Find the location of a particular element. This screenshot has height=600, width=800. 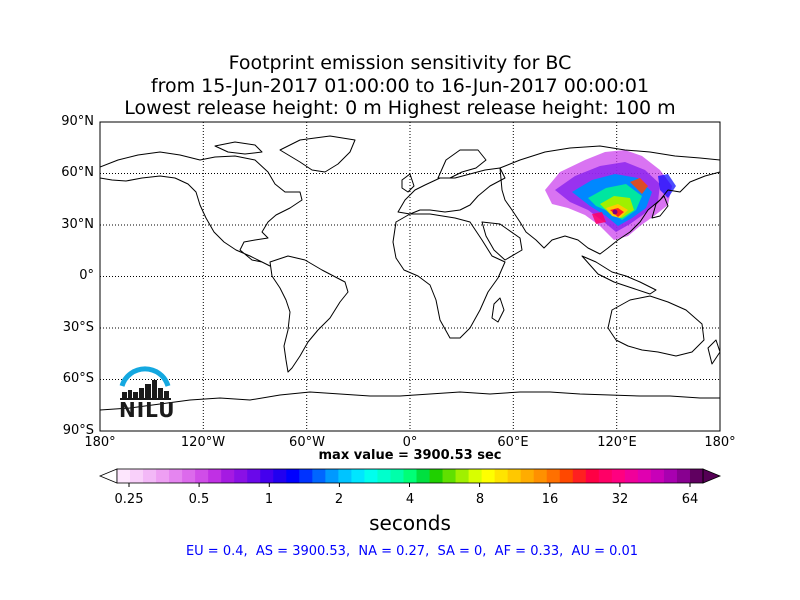

lon-label-180e: 180° is located at coordinates (720, 442).